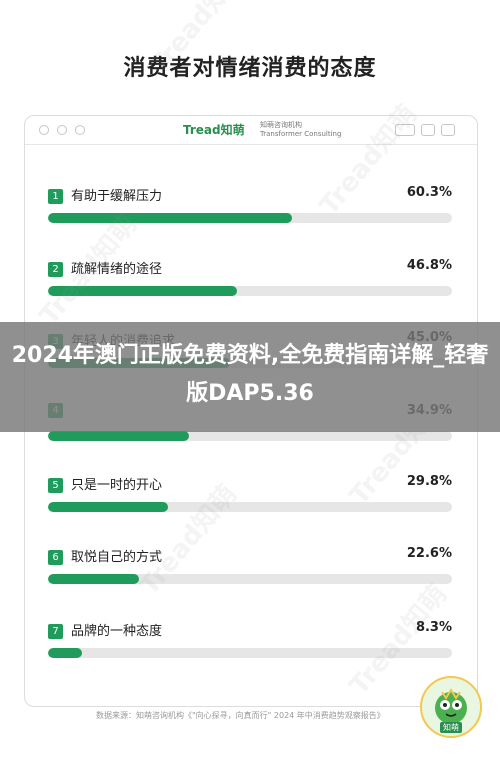 The height and width of the screenshot is (764, 500). What do you see at coordinates (429, 481) in the screenshot?
I see `value-label: 29.8%` at bounding box center [429, 481].